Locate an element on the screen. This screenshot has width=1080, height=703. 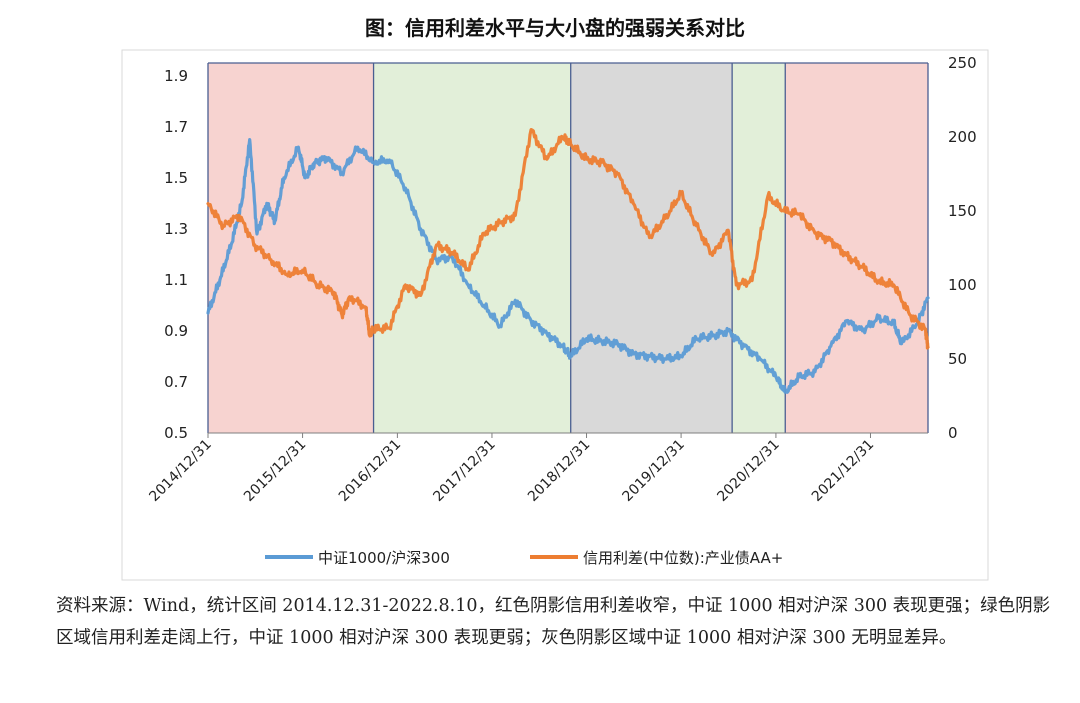
left-axis-tick-label: 0.9 is located at coordinates (176, 331).